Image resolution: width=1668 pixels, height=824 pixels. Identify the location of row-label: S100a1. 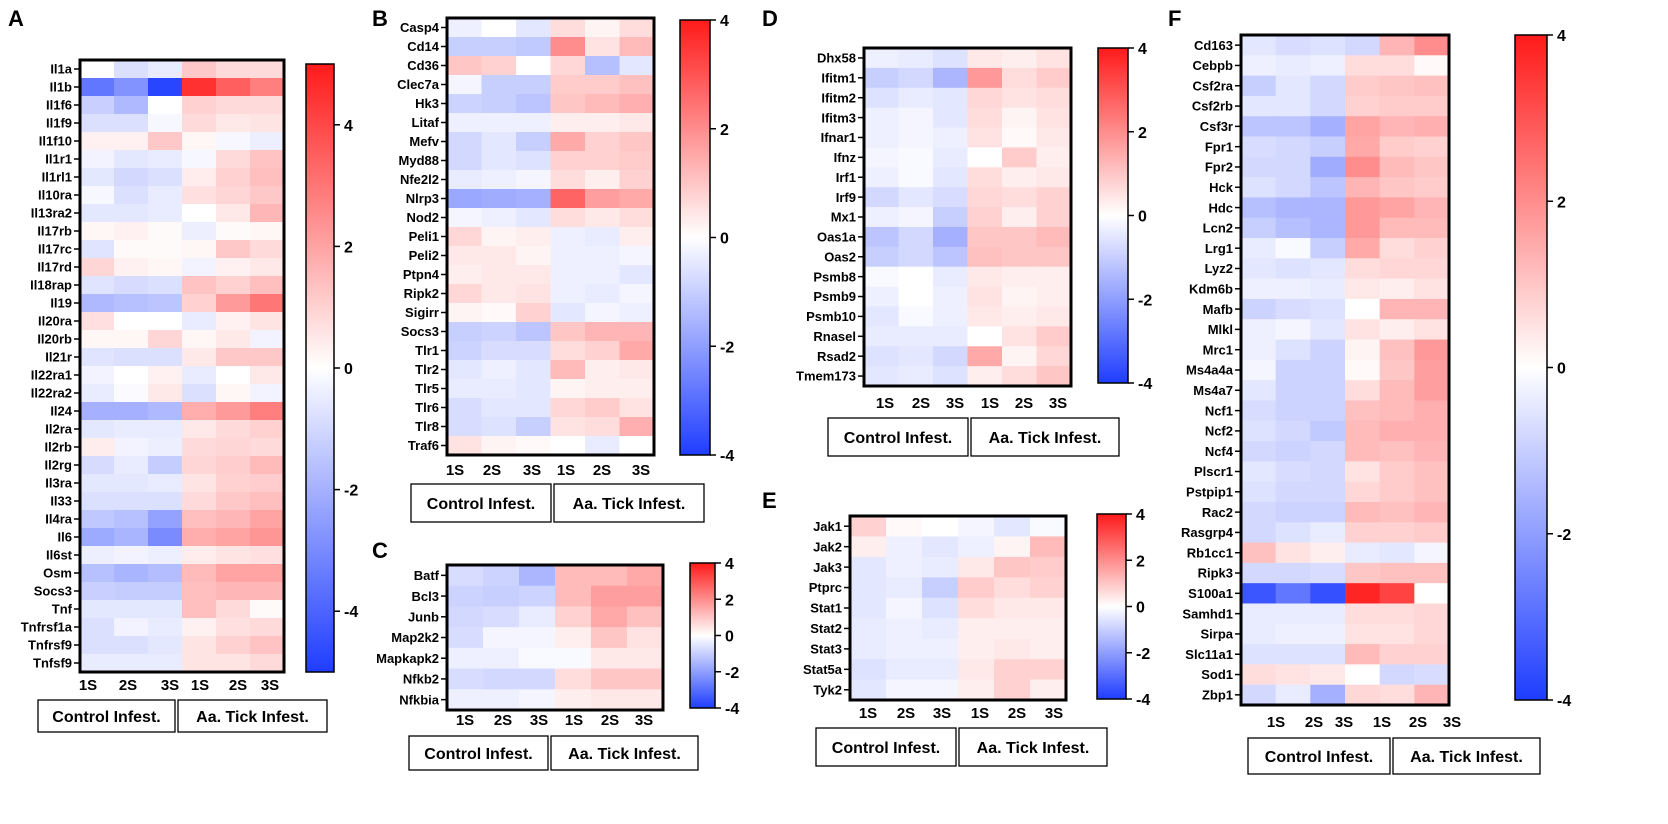
(1210, 593).